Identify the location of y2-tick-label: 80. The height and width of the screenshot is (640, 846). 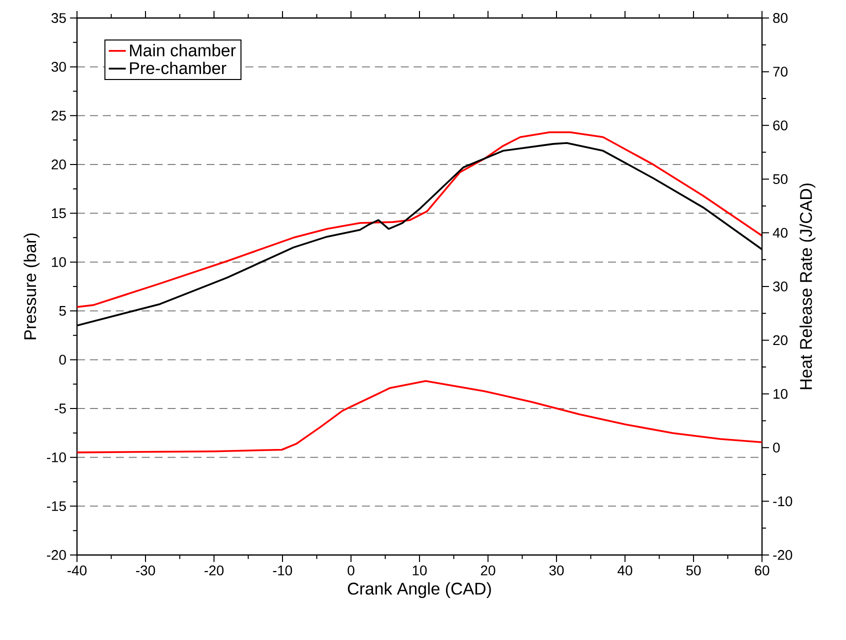
(780, 18).